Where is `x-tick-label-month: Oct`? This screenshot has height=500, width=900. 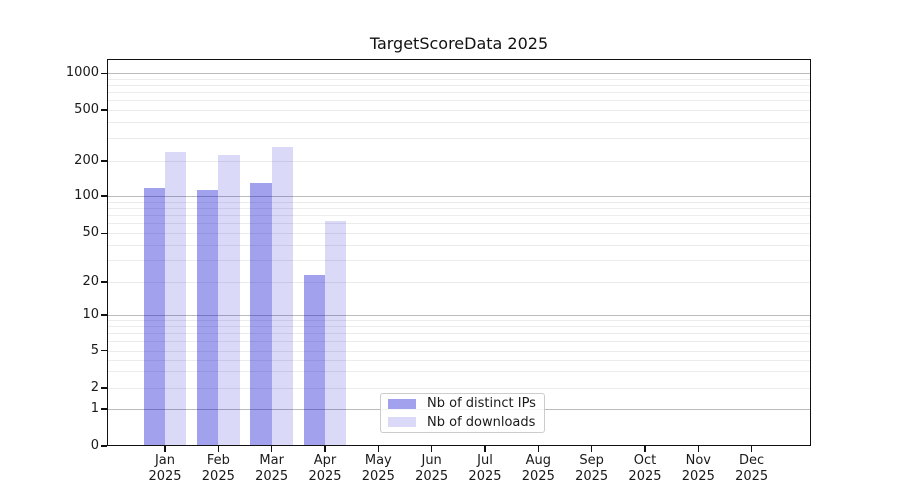
x-tick-label-month: Oct is located at coordinates (645, 460).